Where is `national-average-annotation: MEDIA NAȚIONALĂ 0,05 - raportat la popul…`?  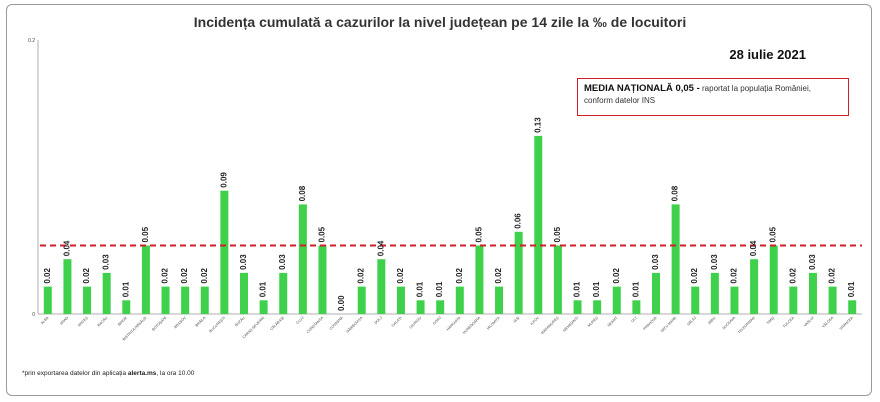 national-average-annotation: MEDIA NAȚIONALĂ 0,05 - raportat la popul… is located at coordinates (713, 97).